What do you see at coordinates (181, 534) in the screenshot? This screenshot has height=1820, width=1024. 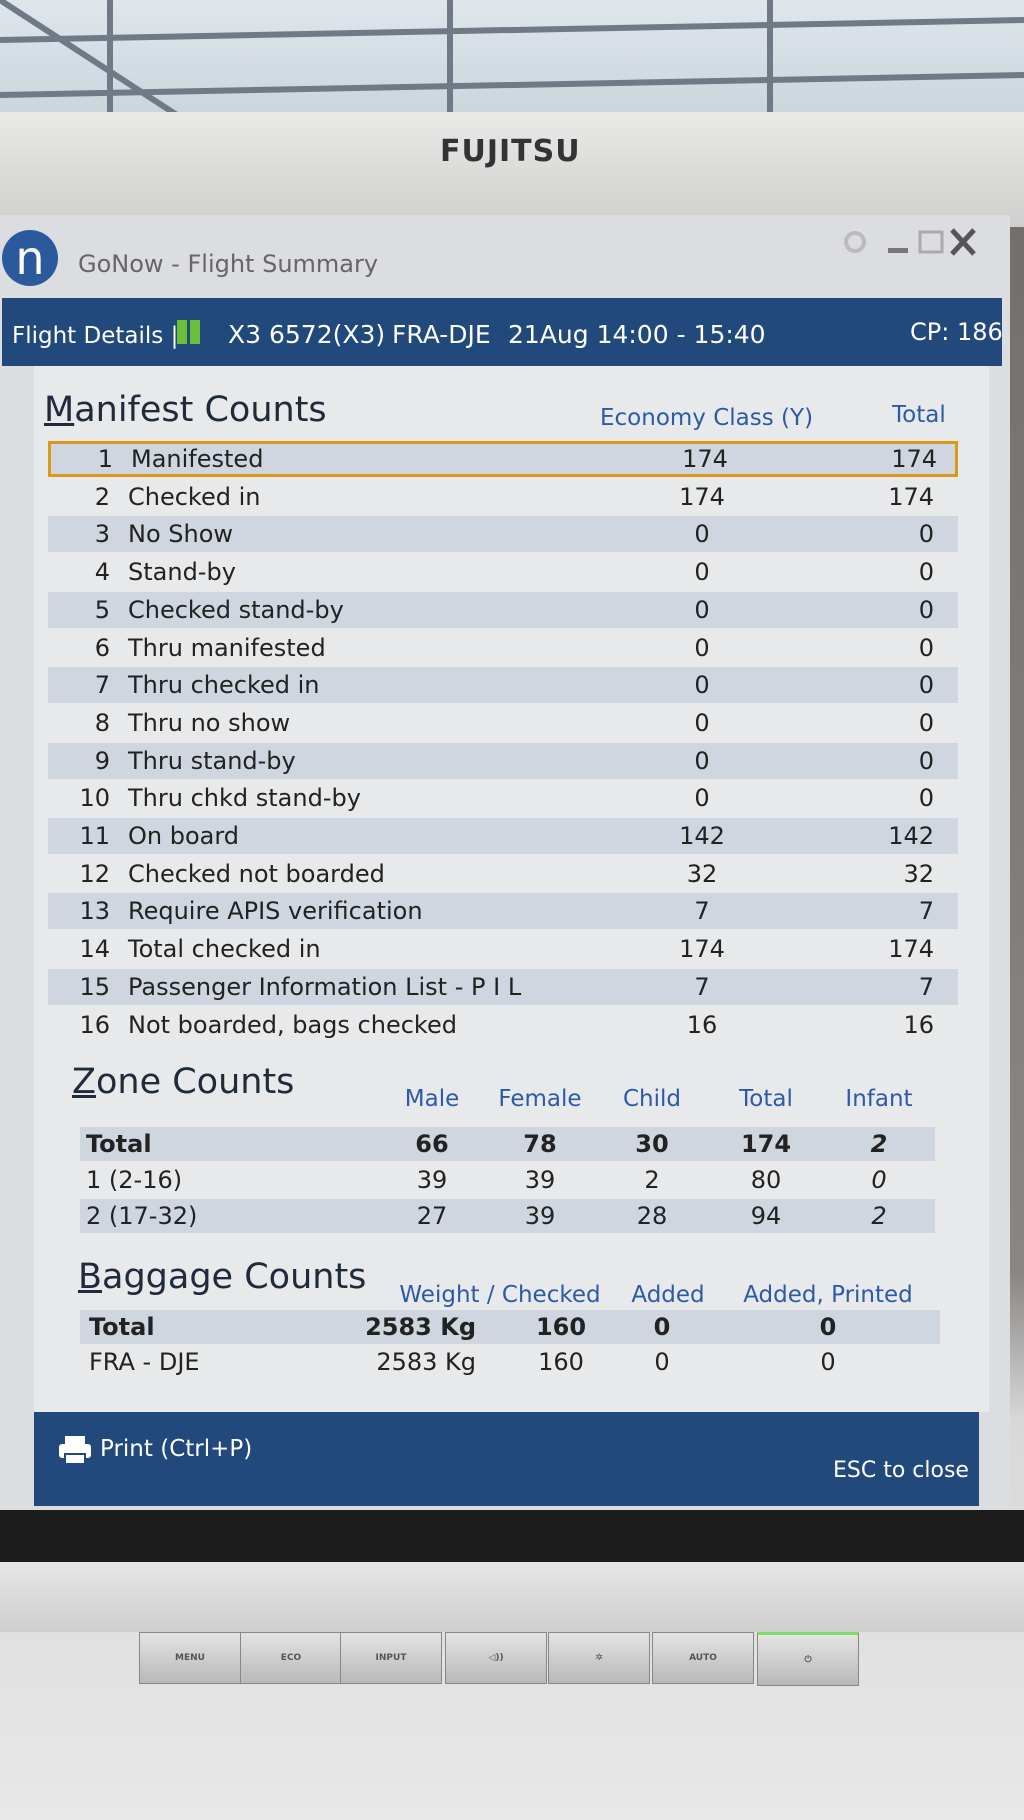 I see `cell: No Show` at bounding box center [181, 534].